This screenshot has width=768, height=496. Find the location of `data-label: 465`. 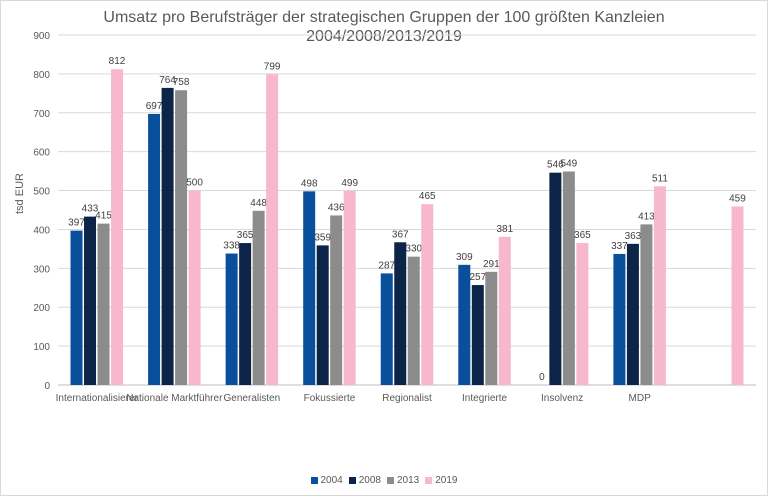

data-label: 465 is located at coordinates (427, 196).